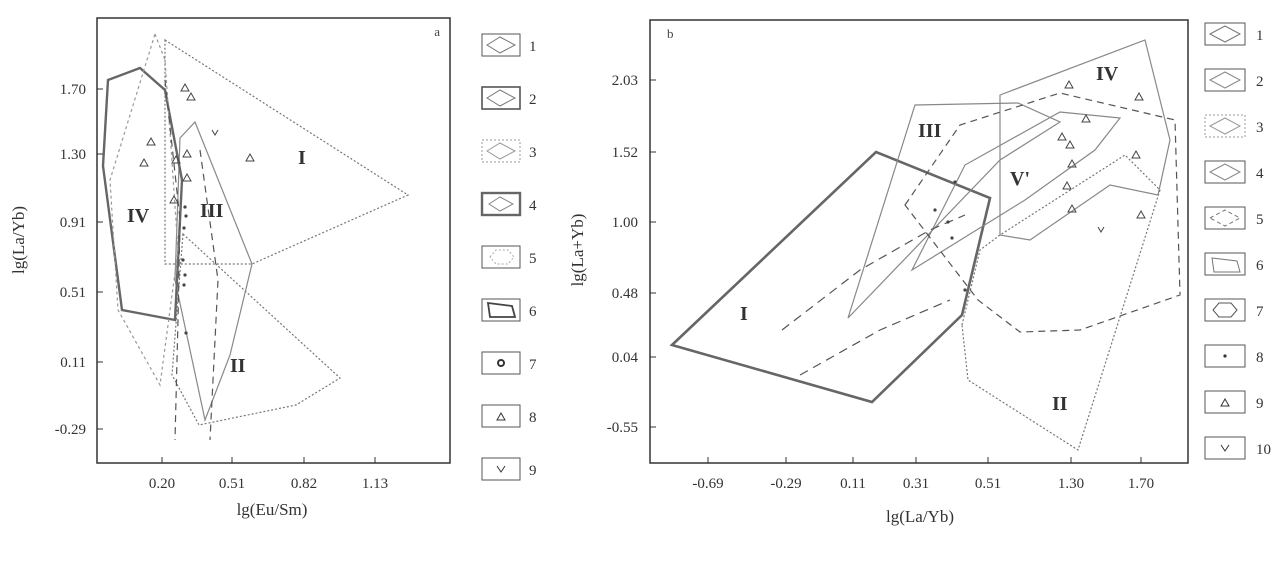 The height and width of the screenshot is (561, 1287). I want to click on b-legend-item: 3, so click(1234, 126).